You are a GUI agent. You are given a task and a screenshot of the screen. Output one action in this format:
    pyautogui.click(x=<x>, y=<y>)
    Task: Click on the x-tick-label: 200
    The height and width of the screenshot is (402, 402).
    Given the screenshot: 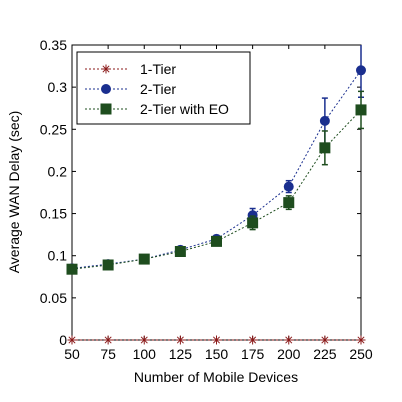 What is the action you would take?
    pyautogui.click(x=289, y=354)
    